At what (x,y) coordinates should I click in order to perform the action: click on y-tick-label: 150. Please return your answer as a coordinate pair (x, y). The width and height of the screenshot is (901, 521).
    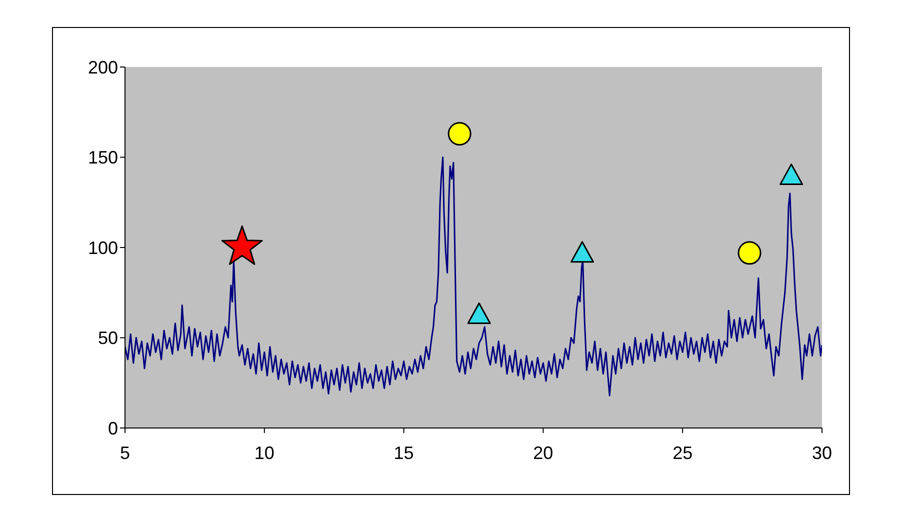
    Looking at the image, I should click on (103, 158).